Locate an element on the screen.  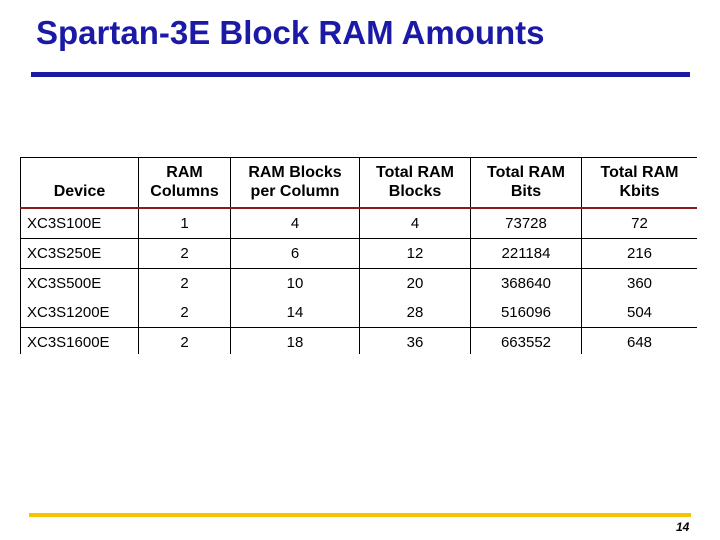
total-bits-cell: 73728 is located at coordinates (526, 223).